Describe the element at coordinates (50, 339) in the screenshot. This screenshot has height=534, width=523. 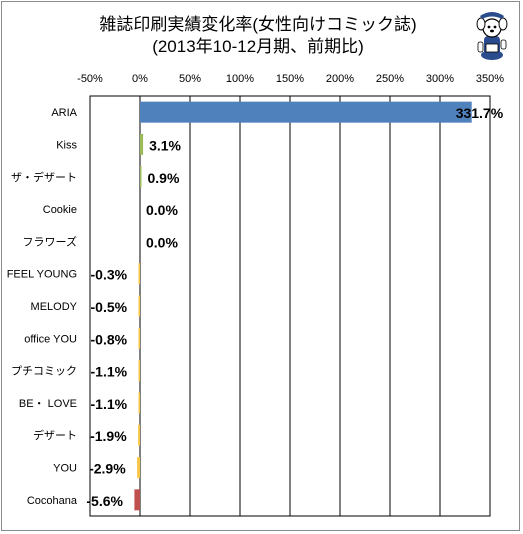
I see `category-label: office YOU` at that location.